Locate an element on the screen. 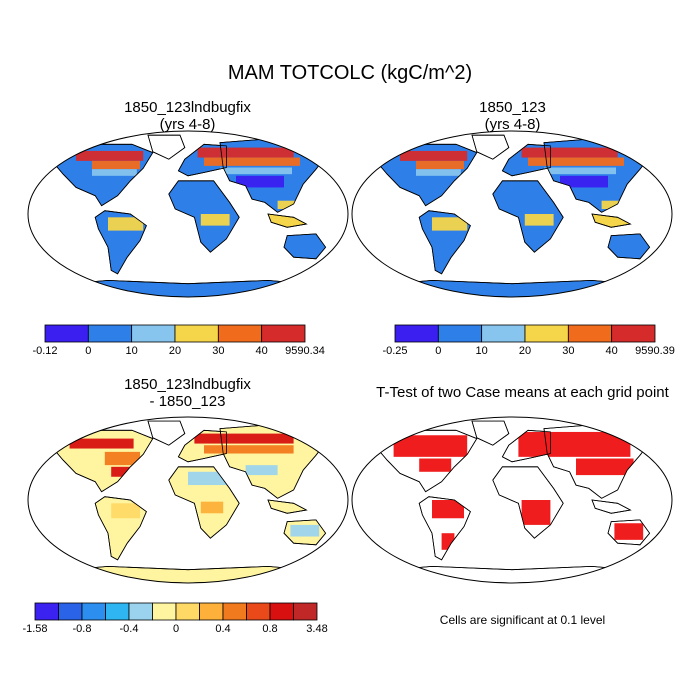 The width and height of the screenshot is (700, 700). panel-2-title-line1: 1850_123 is located at coordinates (512, 107).